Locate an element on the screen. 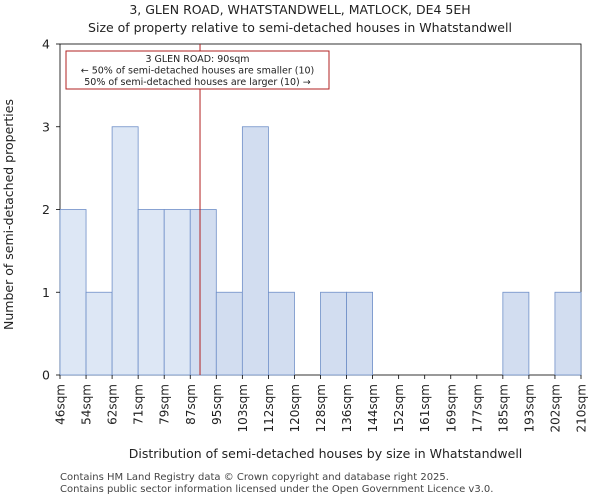  bar-185sqm is located at coordinates (516, 333).